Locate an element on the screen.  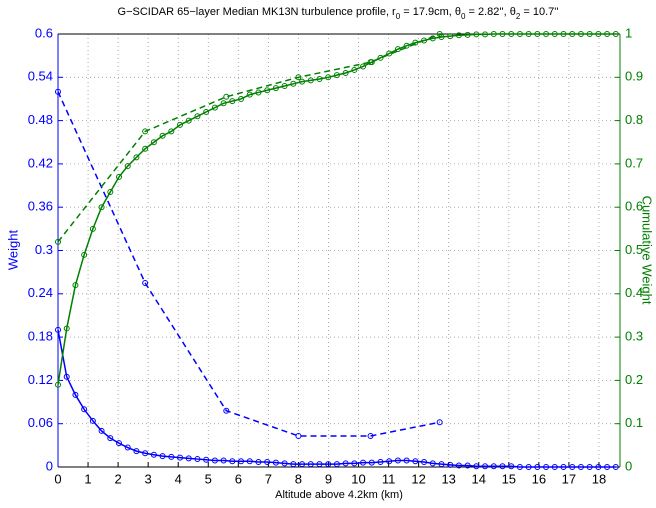
x-tick-label: 5 is located at coordinates (208, 478).